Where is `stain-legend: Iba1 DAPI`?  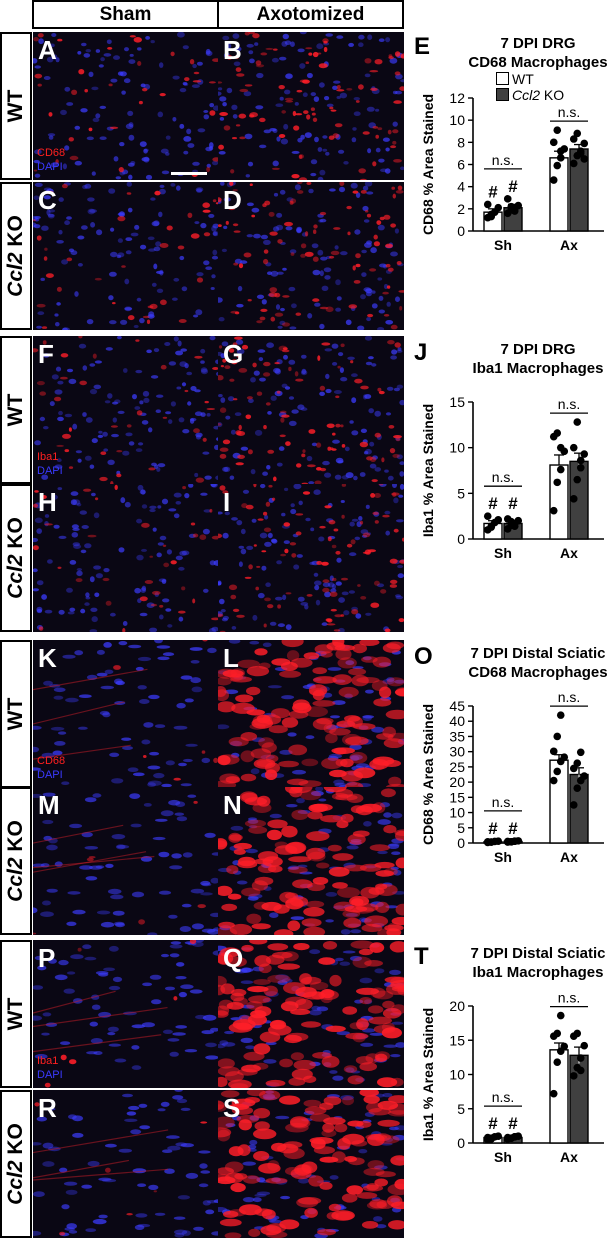 stain-legend: Iba1 DAPI is located at coordinates (50, 464).